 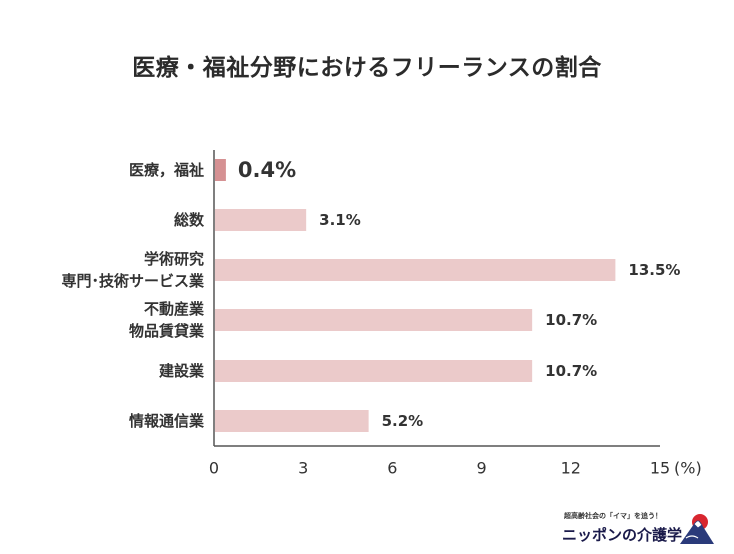 I want to click on category-label-0: 医療，福祉, so click(x=166, y=170).